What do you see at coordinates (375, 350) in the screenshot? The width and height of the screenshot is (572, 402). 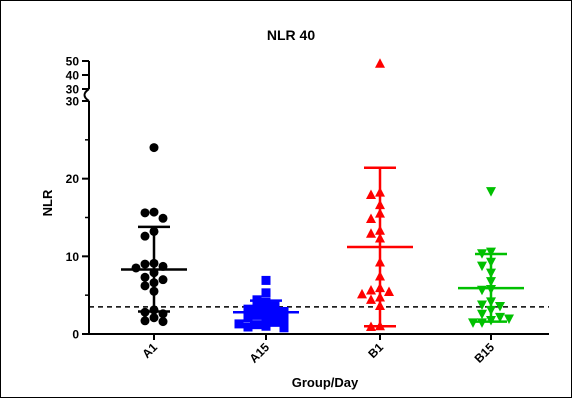 I see `x-tick-label-B1: B1` at bounding box center [375, 350].